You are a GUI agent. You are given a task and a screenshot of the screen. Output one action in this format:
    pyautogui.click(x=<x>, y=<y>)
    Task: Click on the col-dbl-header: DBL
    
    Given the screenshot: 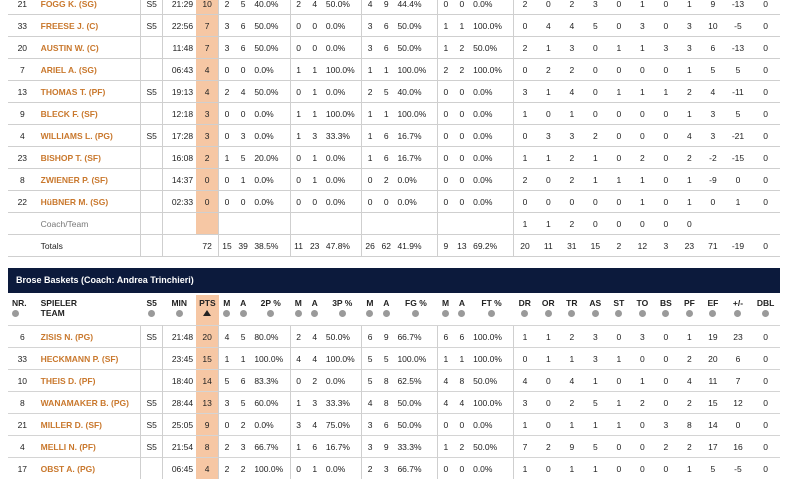 What is the action you would take?
    pyautogui.click(x=765, y=310)
    